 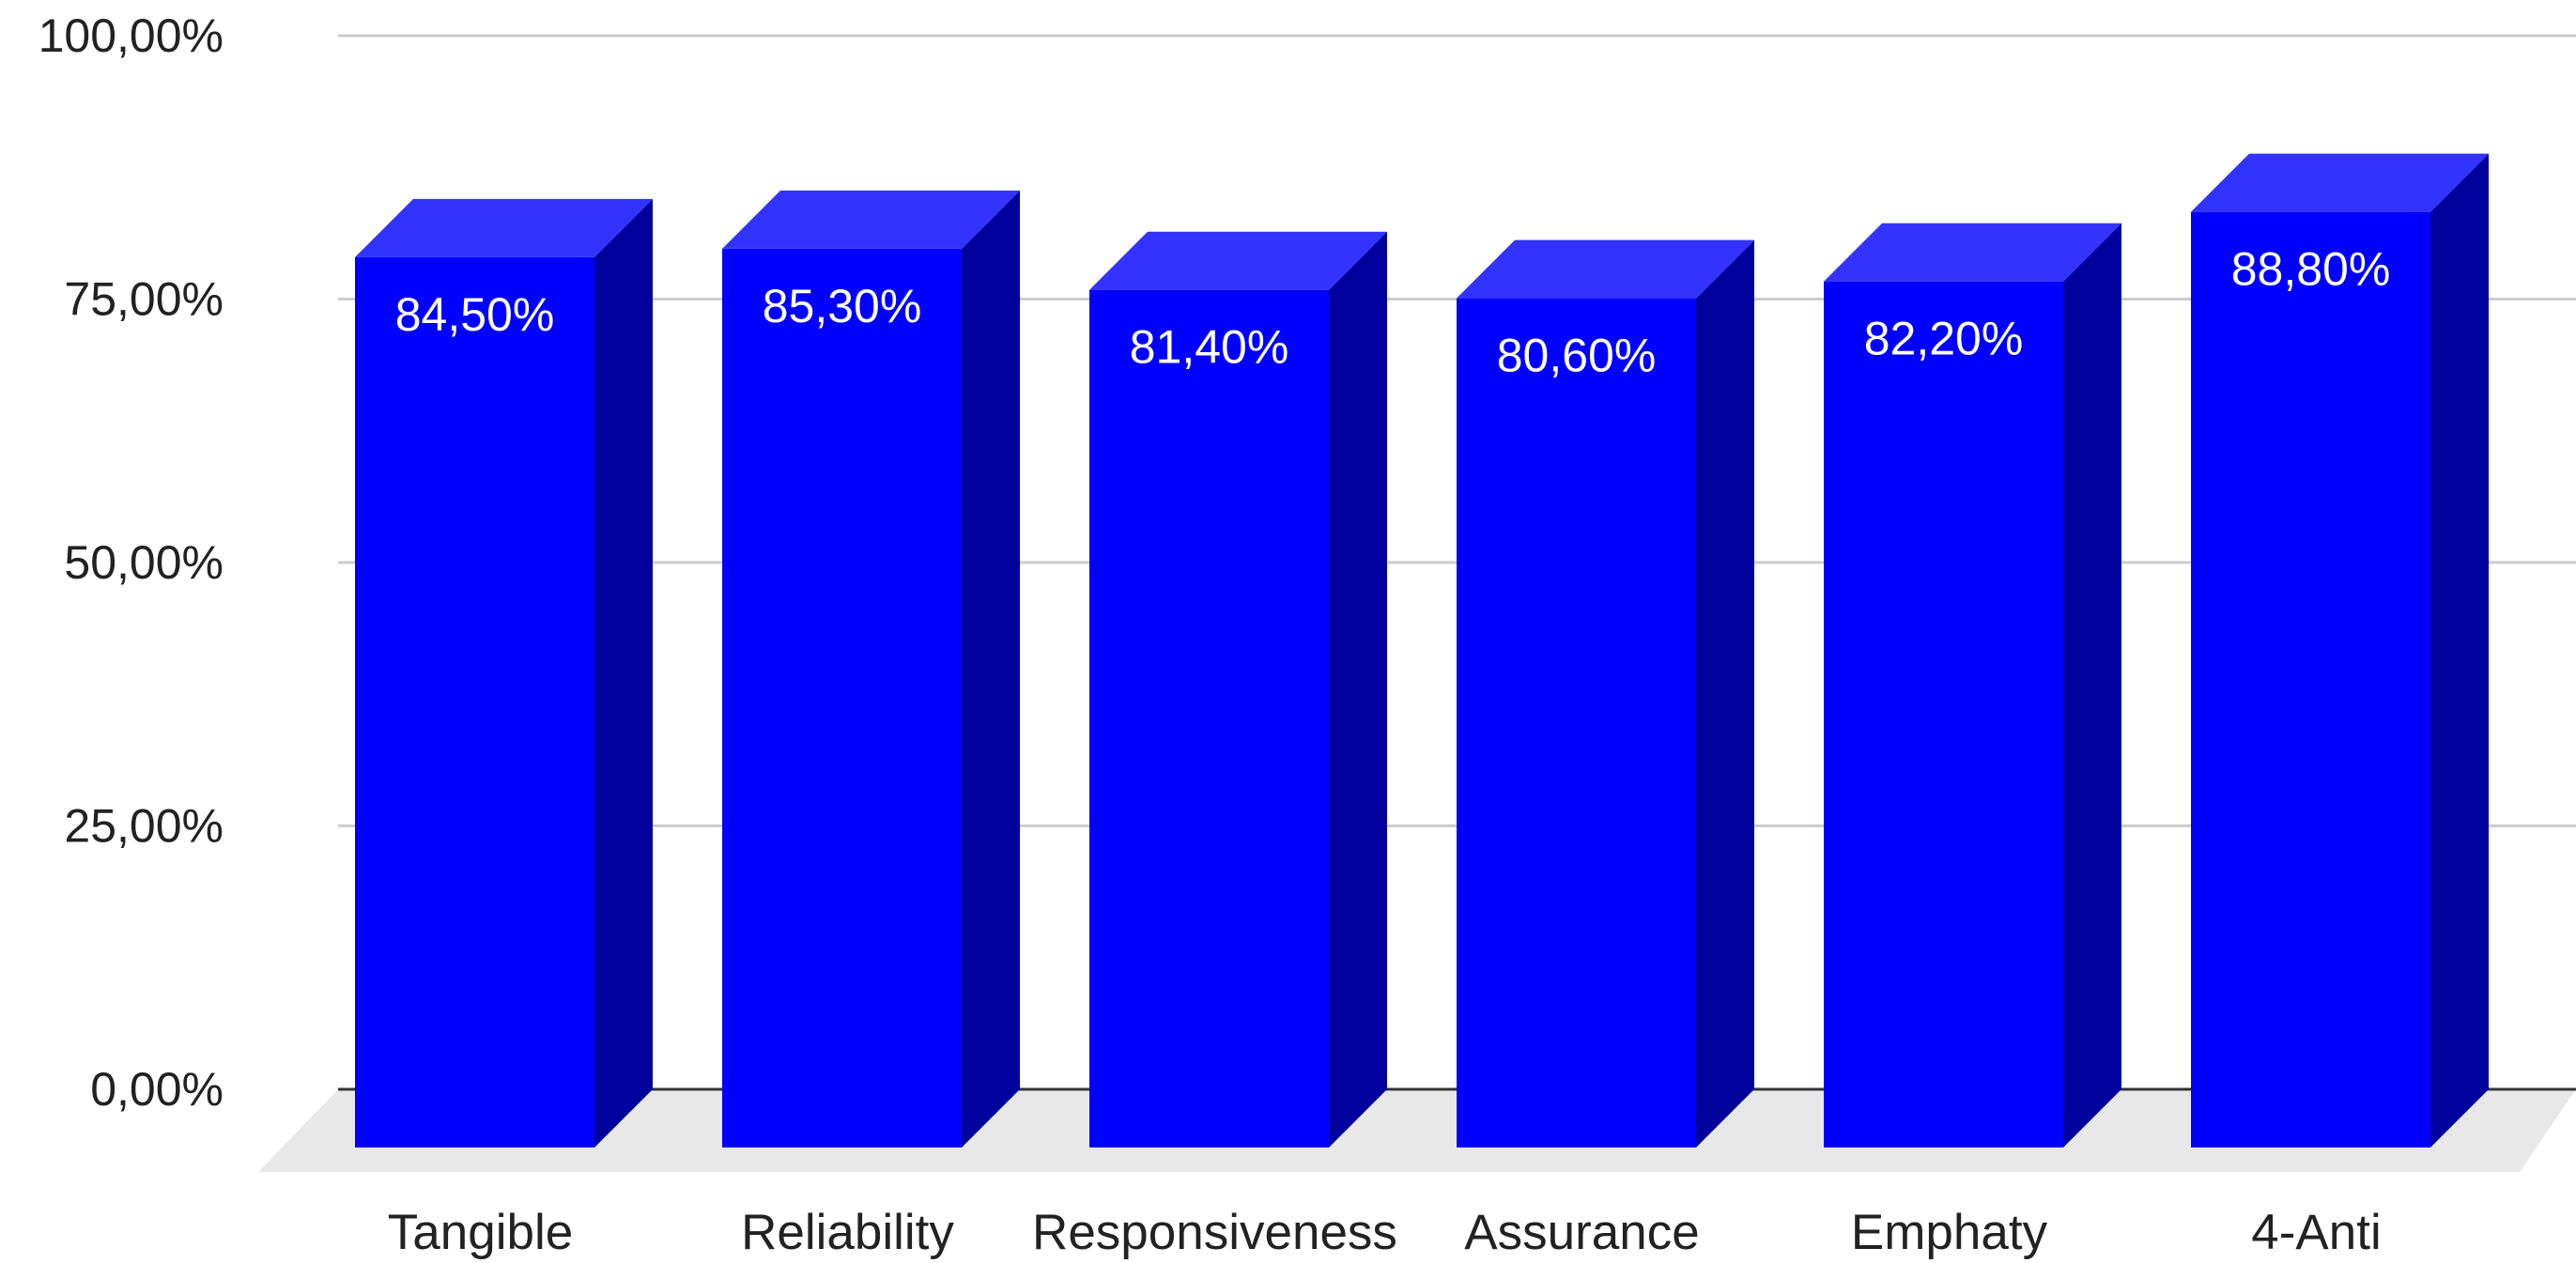 I want to click on data-label: 84,50%, so click(x=475, y=314).